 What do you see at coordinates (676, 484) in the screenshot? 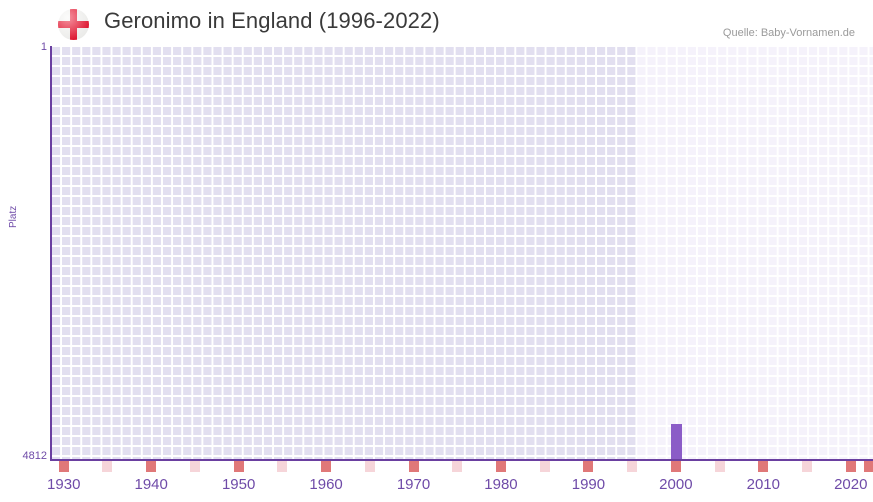
I see `x-tick-label: 2000` at bounding box center [676, 484].